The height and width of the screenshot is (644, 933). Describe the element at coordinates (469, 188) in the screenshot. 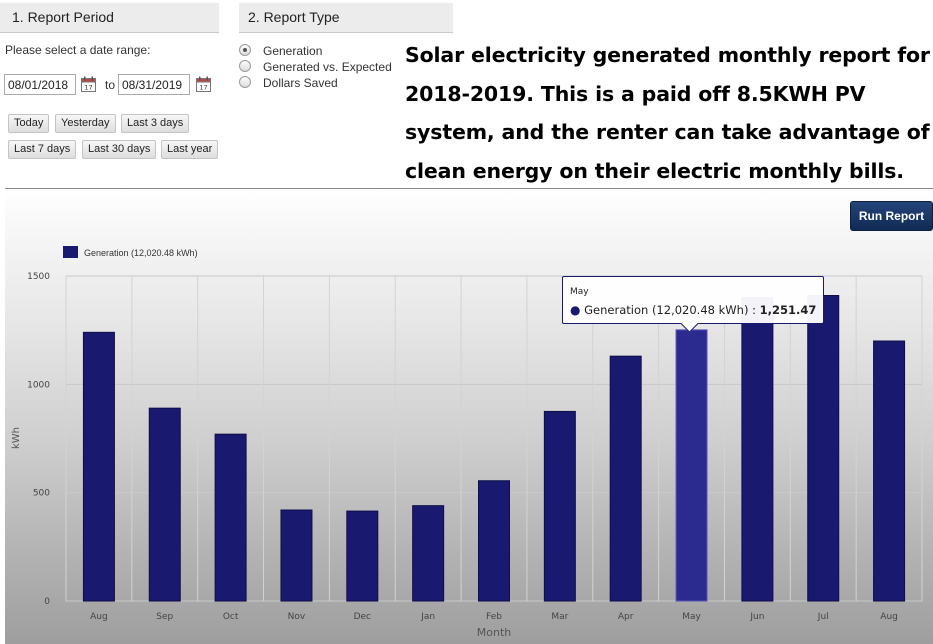

I see `divider` at that location.